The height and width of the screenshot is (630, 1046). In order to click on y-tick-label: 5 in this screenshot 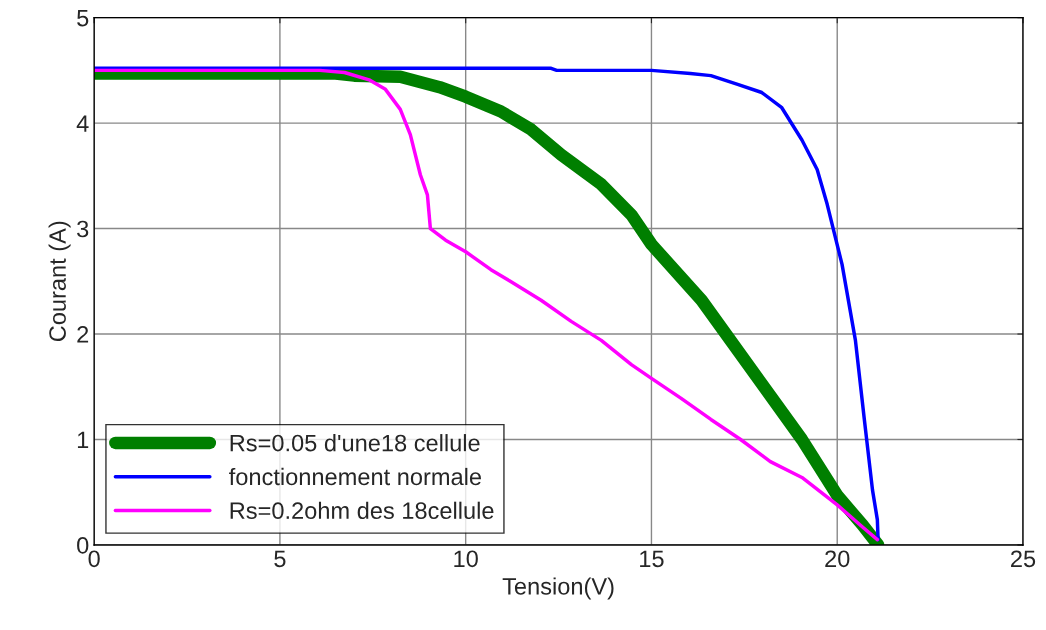, I will do `click(83, 18)`.